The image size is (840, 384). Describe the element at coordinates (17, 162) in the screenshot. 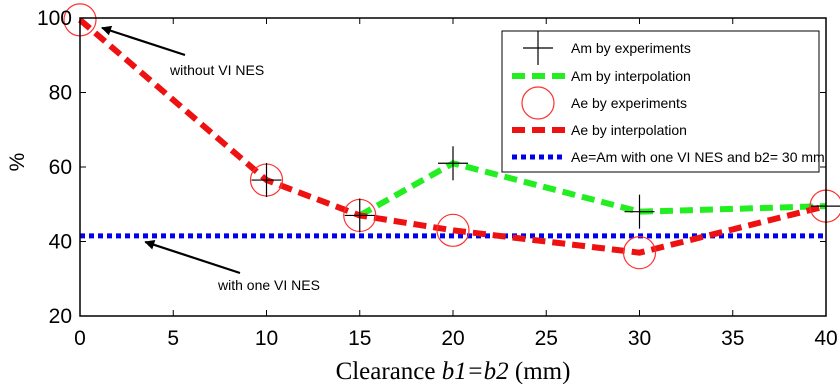

I see `y-axis-label: %` at that location.